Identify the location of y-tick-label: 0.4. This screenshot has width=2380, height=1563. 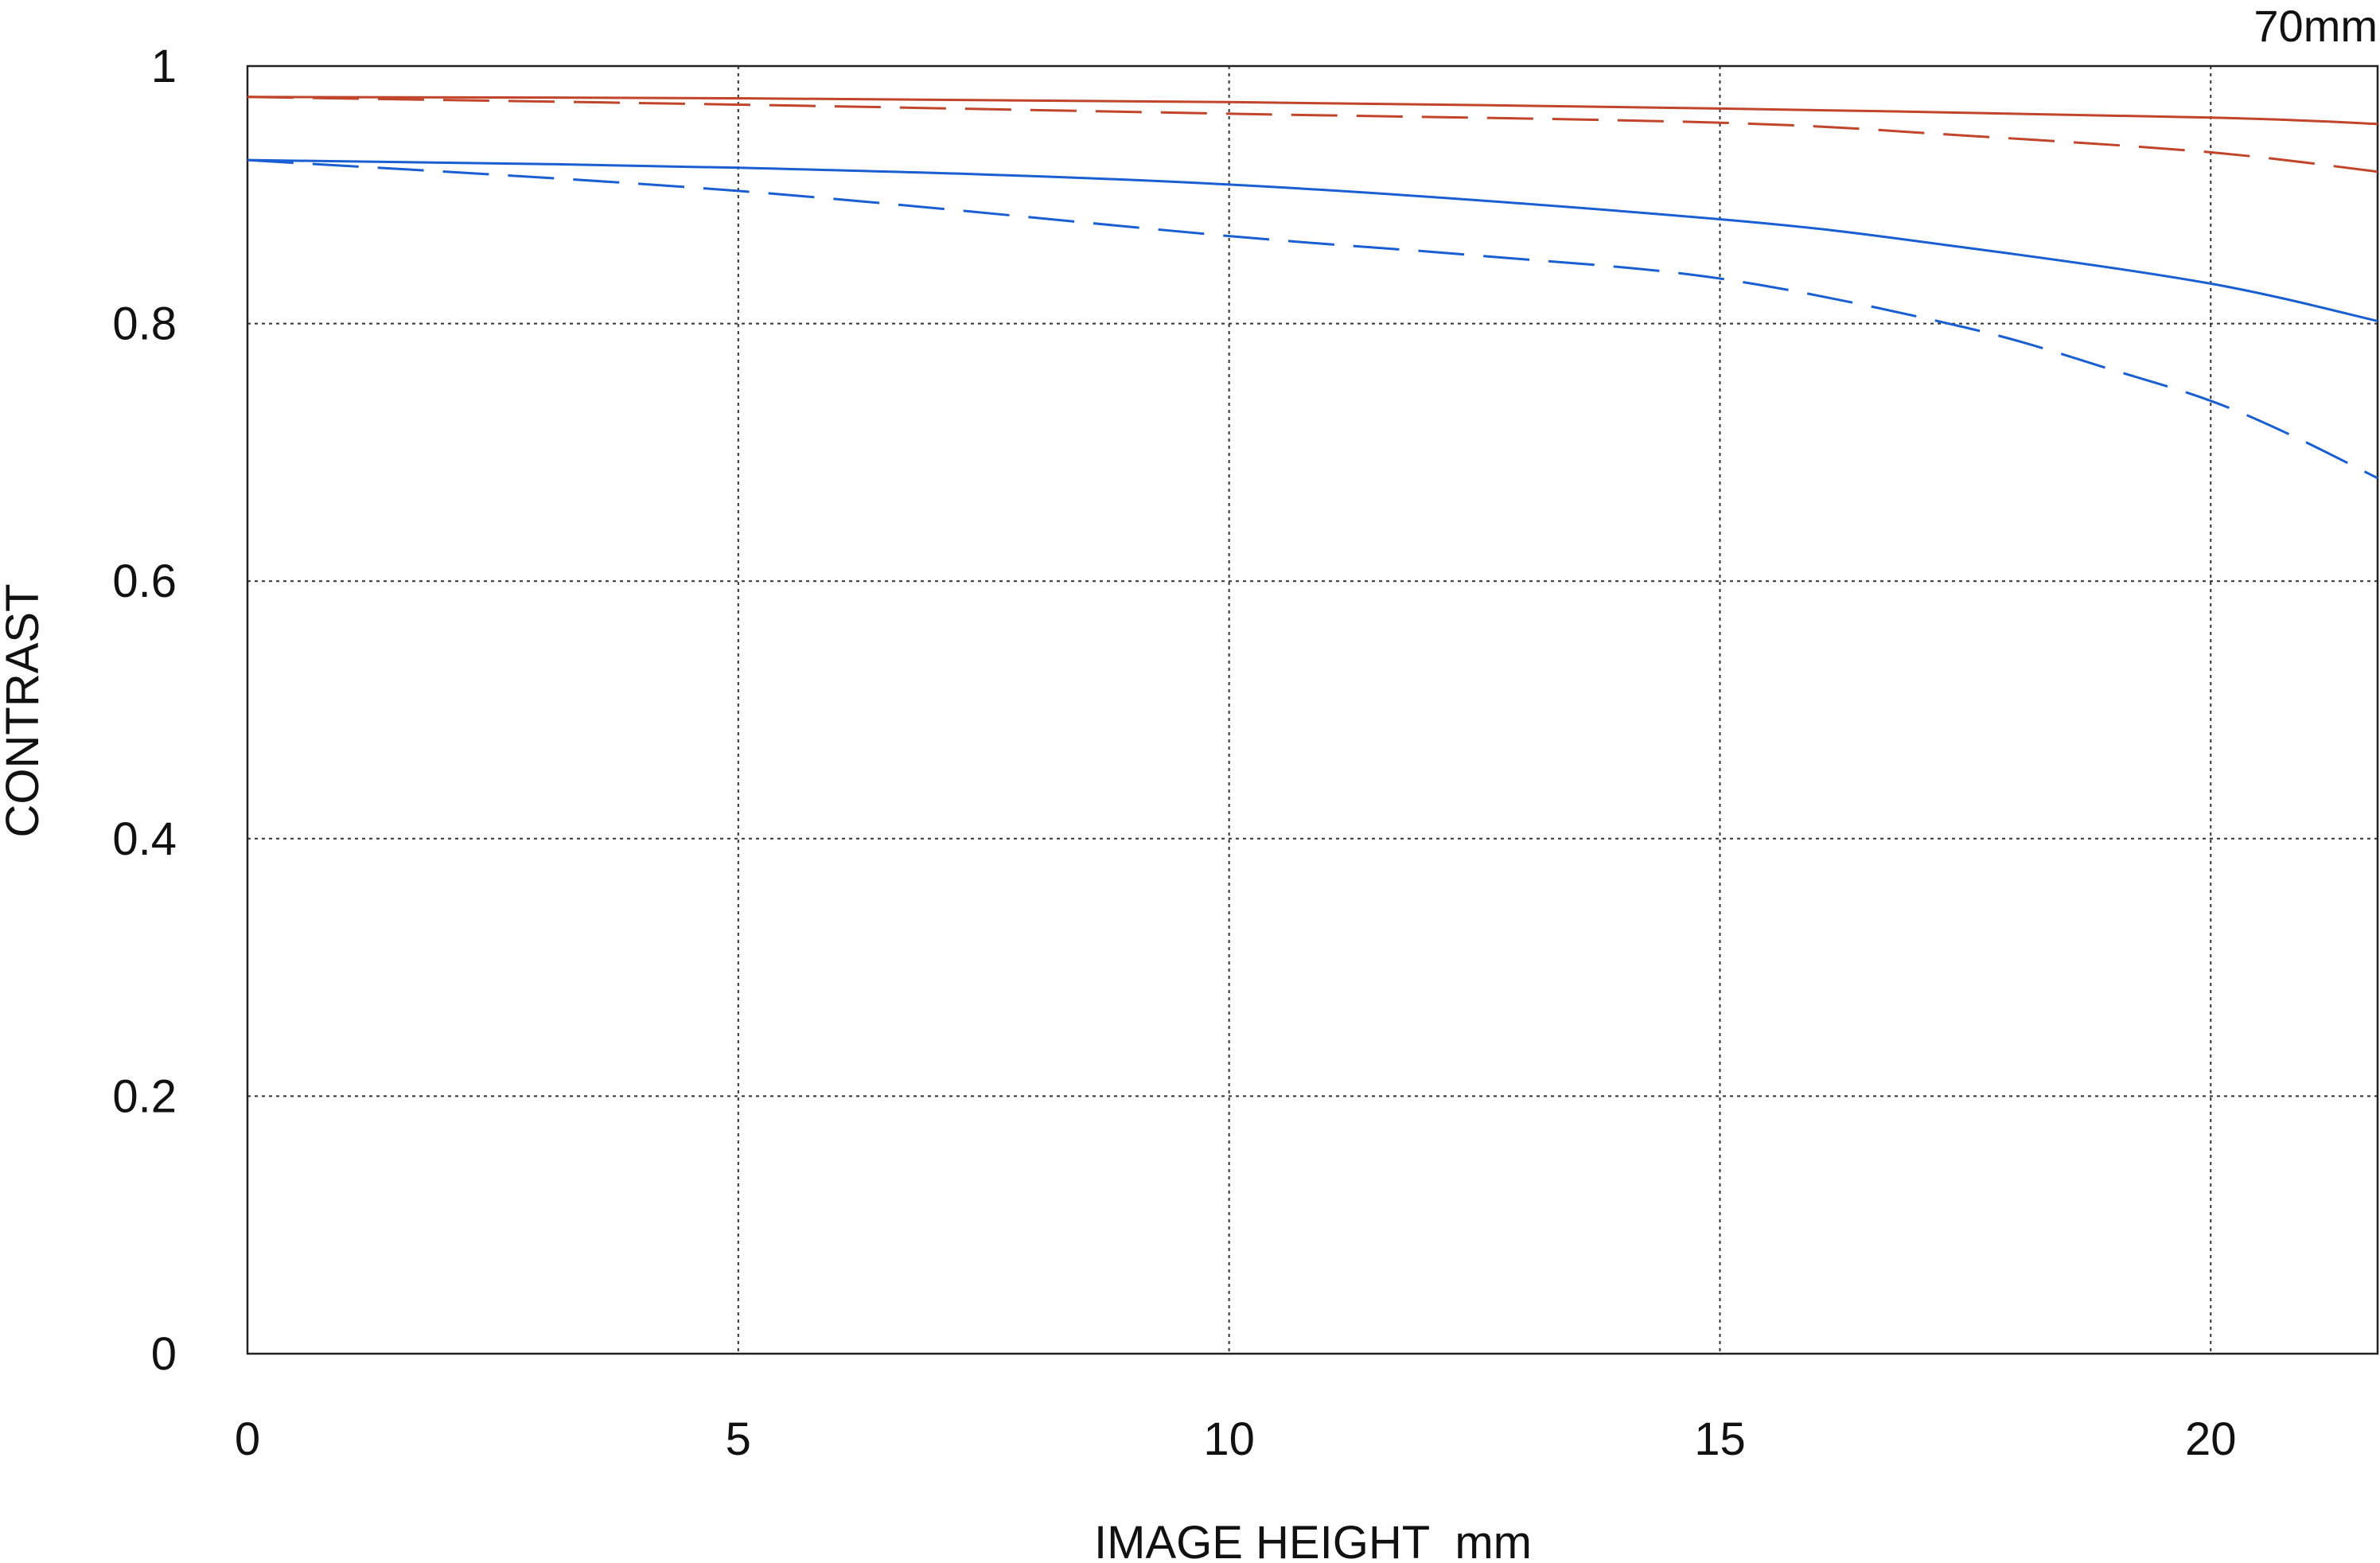
(144, 839).